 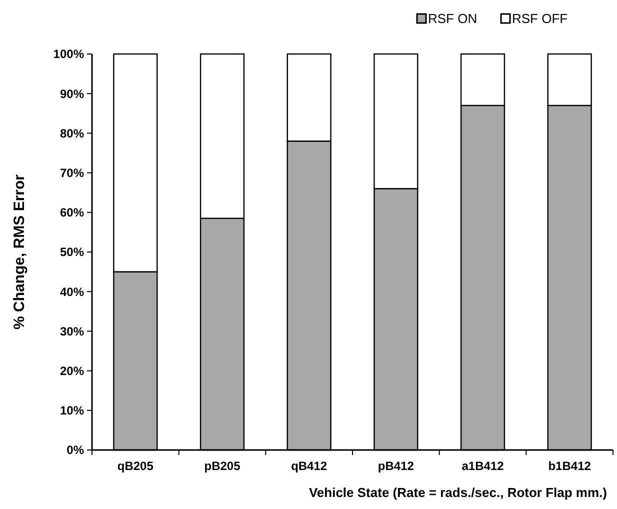 What do you see at coordinates (570, 466) in the screenshot?
I see `x-tick-label: b1B412` at bounding box center [570, 466].